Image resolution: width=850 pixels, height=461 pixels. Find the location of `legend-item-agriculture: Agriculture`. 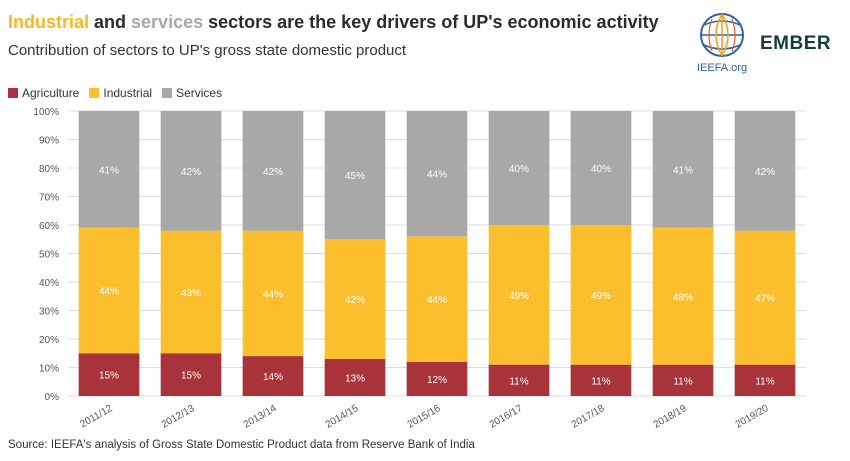

legend-item-agriculture: Agriculture is located at coordinates (43, 93).